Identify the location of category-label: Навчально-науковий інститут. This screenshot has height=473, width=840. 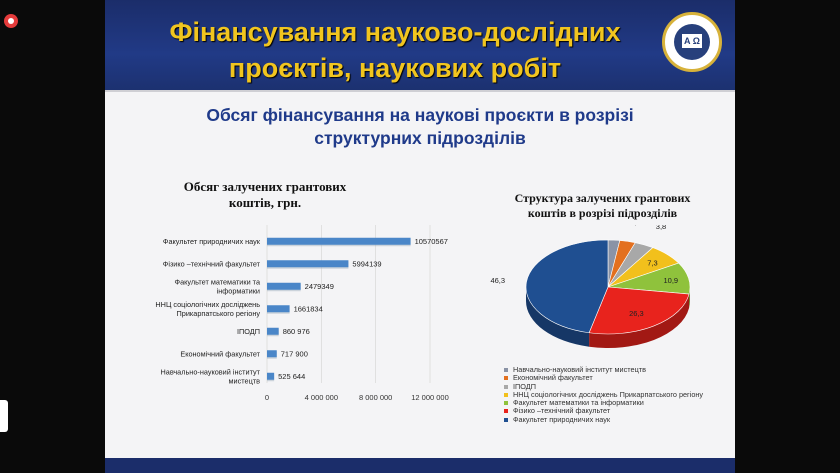
(211, 371).